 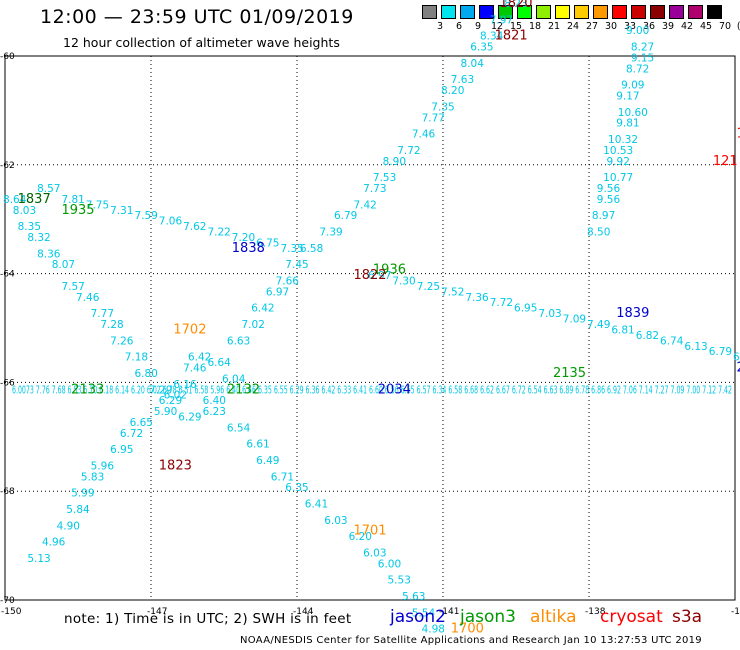 I want to click on wave-height-value: 7.18, so click(x=136, y=358).